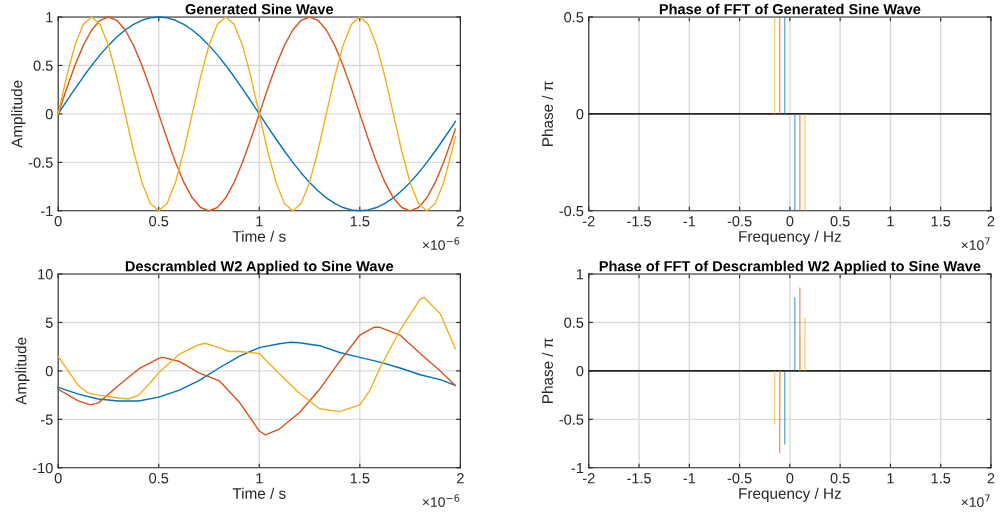 The height and width of the screenshot is (531, 1003). Describe the element at coordinates (45, 274) in the screenshot. I see `y-tick-label: 10` at that location.